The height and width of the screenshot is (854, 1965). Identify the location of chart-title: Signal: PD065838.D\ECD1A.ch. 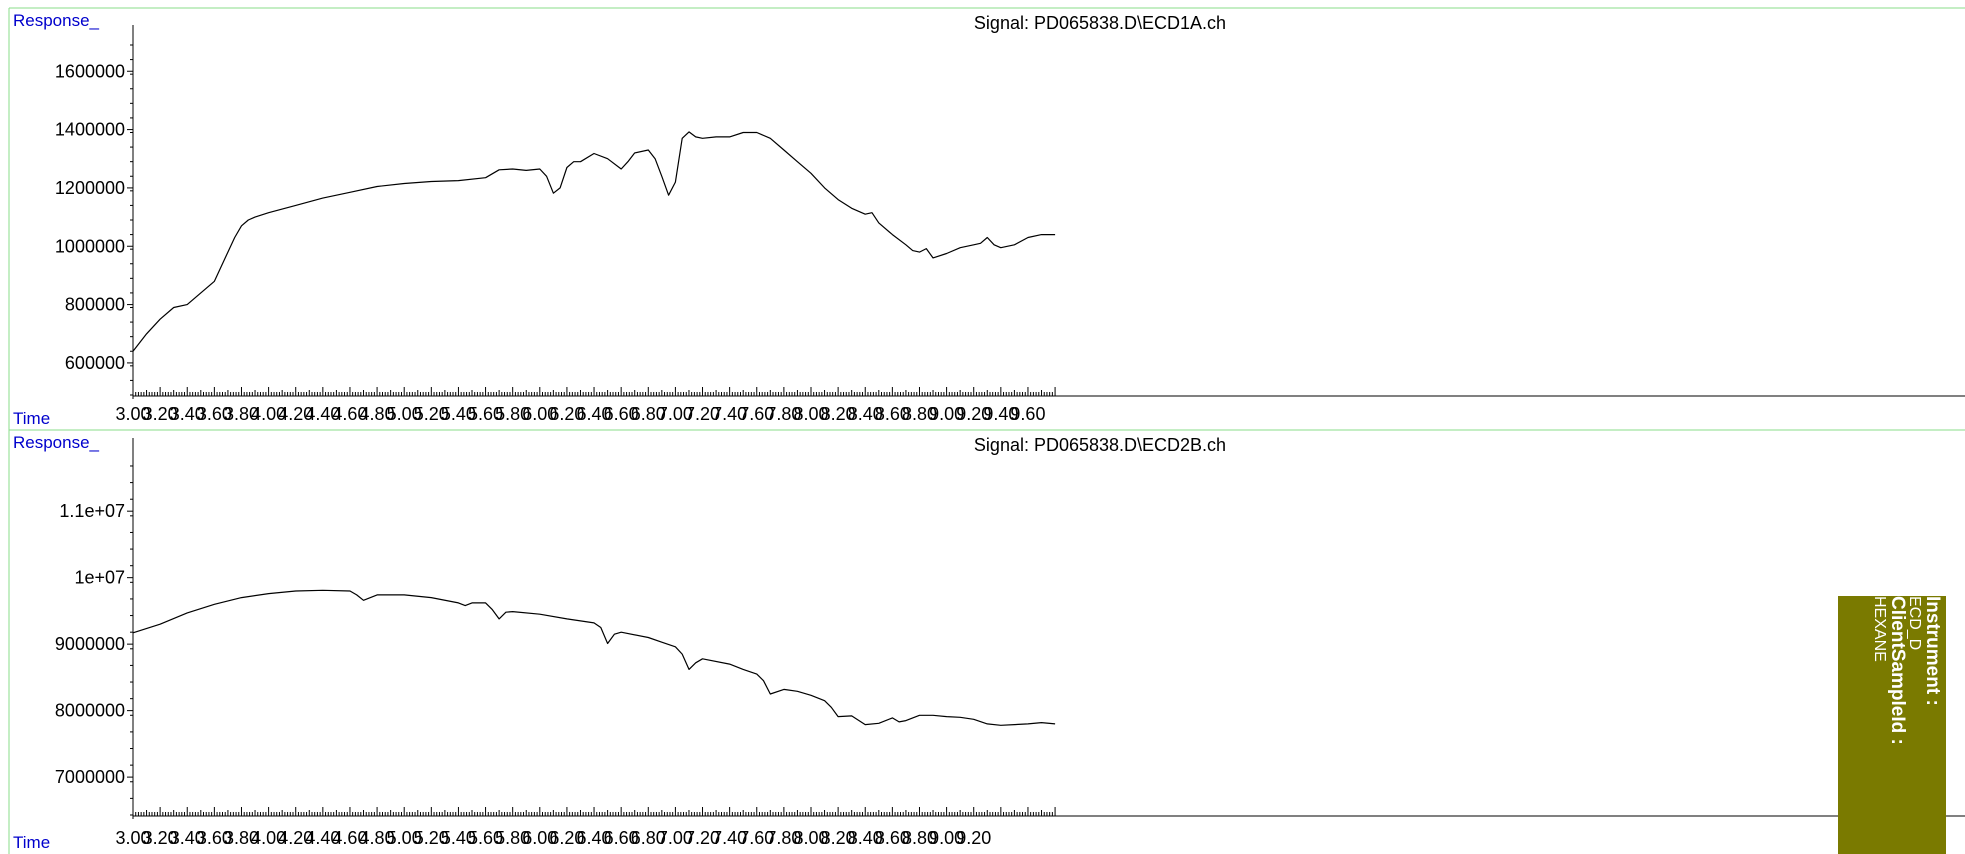
(1100, 23).